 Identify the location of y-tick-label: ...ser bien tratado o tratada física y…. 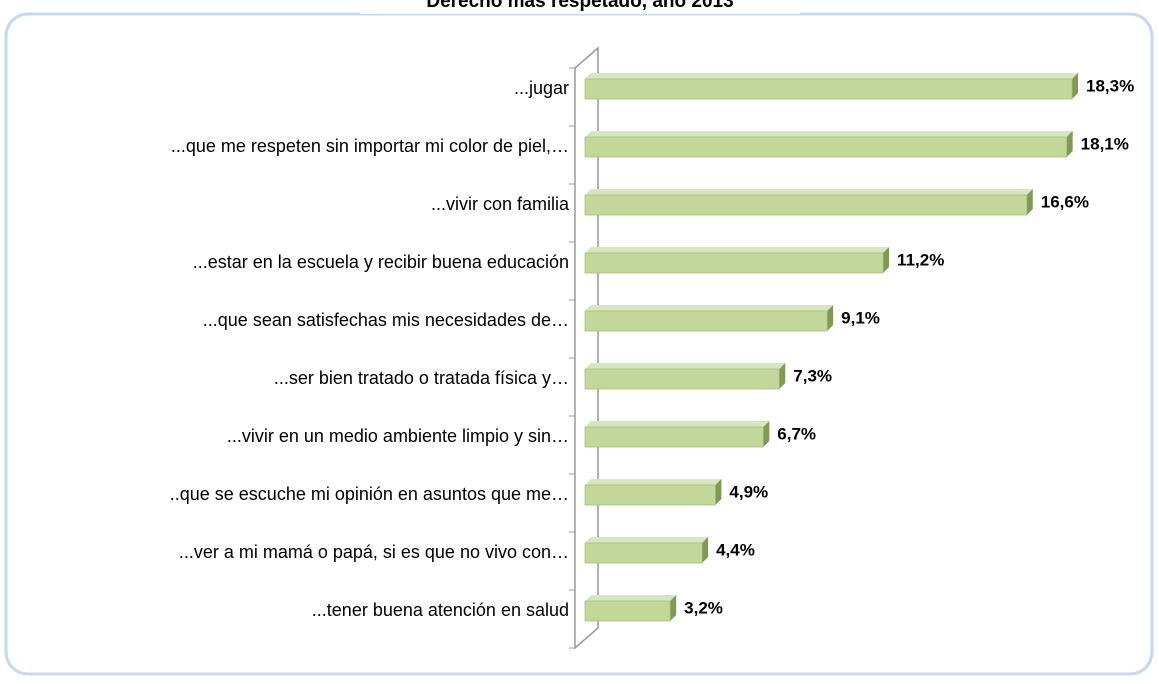
(421, 378).